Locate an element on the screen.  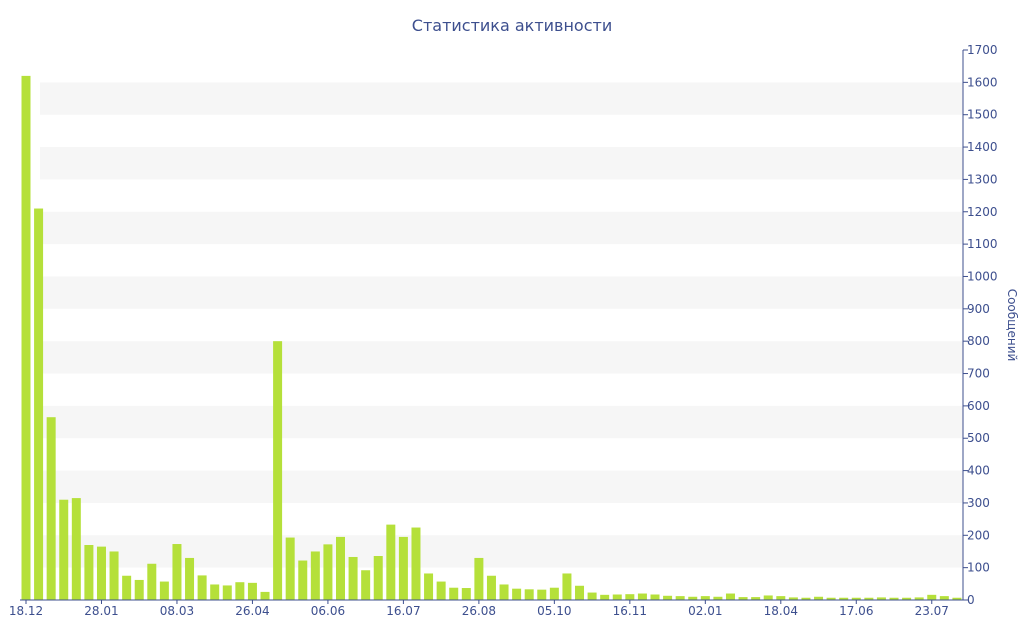
chart-title: Статистика активности is located at coordinates (512, 25).